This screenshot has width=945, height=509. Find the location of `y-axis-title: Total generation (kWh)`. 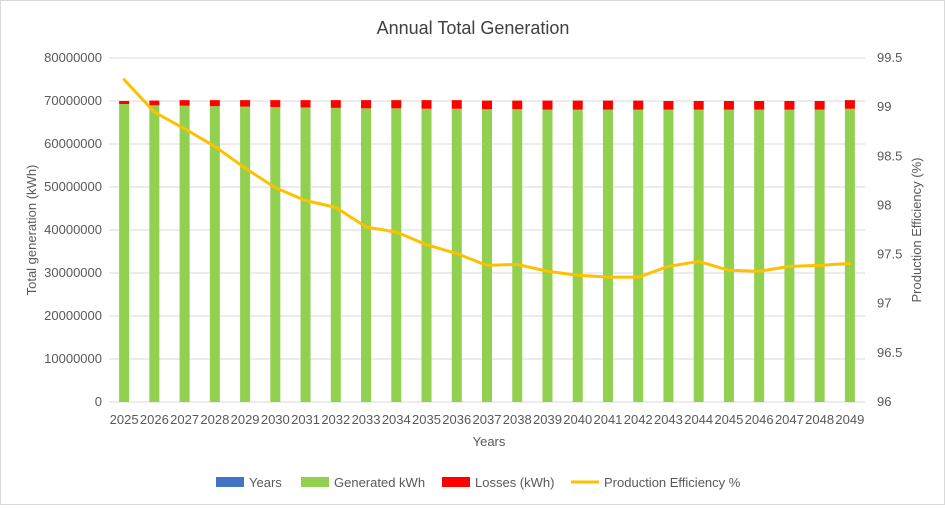

y-axis-title: Total generation (kWh) is located at coordinates (31, 230).